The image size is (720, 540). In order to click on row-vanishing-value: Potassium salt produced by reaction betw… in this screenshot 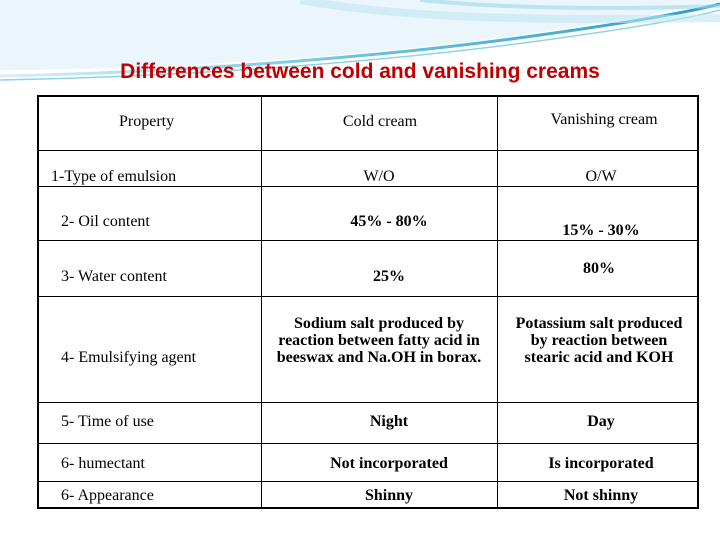, I will do `click(599, 340)`.